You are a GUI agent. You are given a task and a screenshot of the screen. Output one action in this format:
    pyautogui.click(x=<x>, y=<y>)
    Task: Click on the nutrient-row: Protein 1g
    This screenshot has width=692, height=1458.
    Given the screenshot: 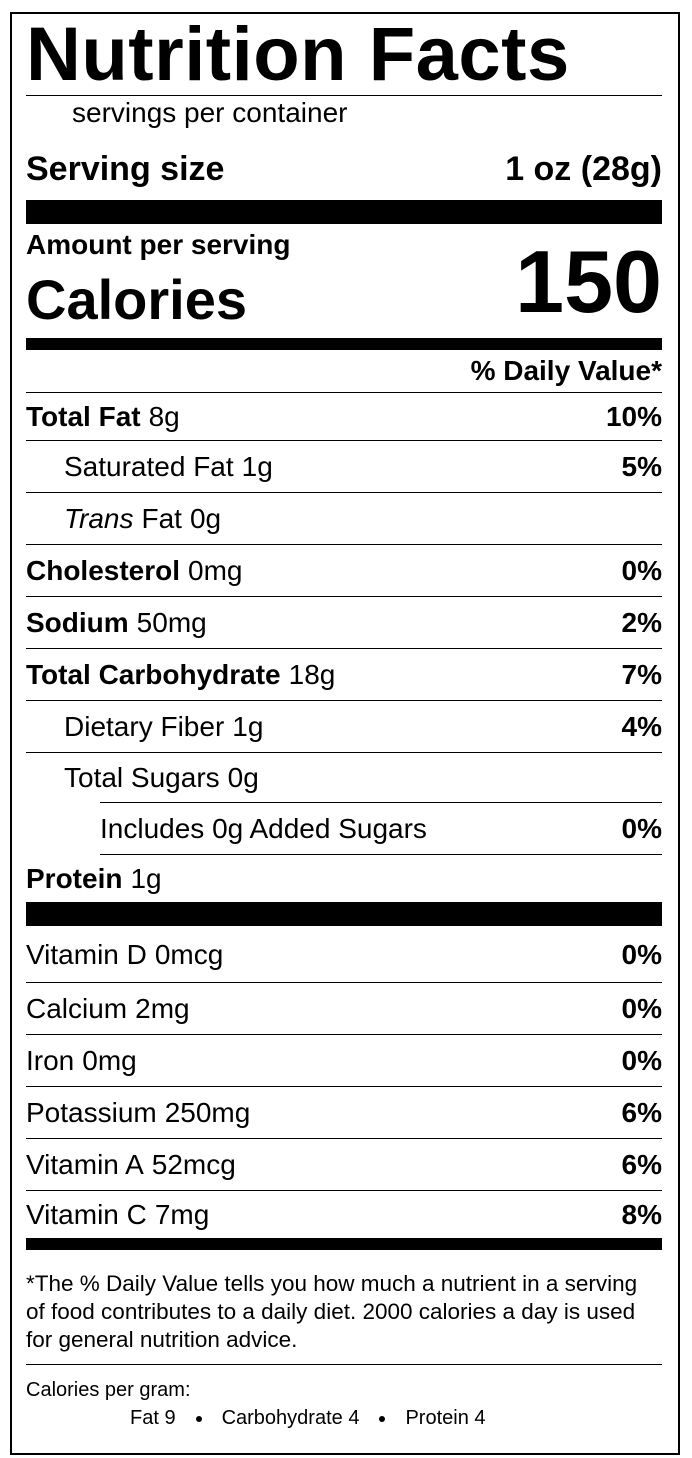 What is the action you would take?
    pyautogui.click(x=344, y=879)
    